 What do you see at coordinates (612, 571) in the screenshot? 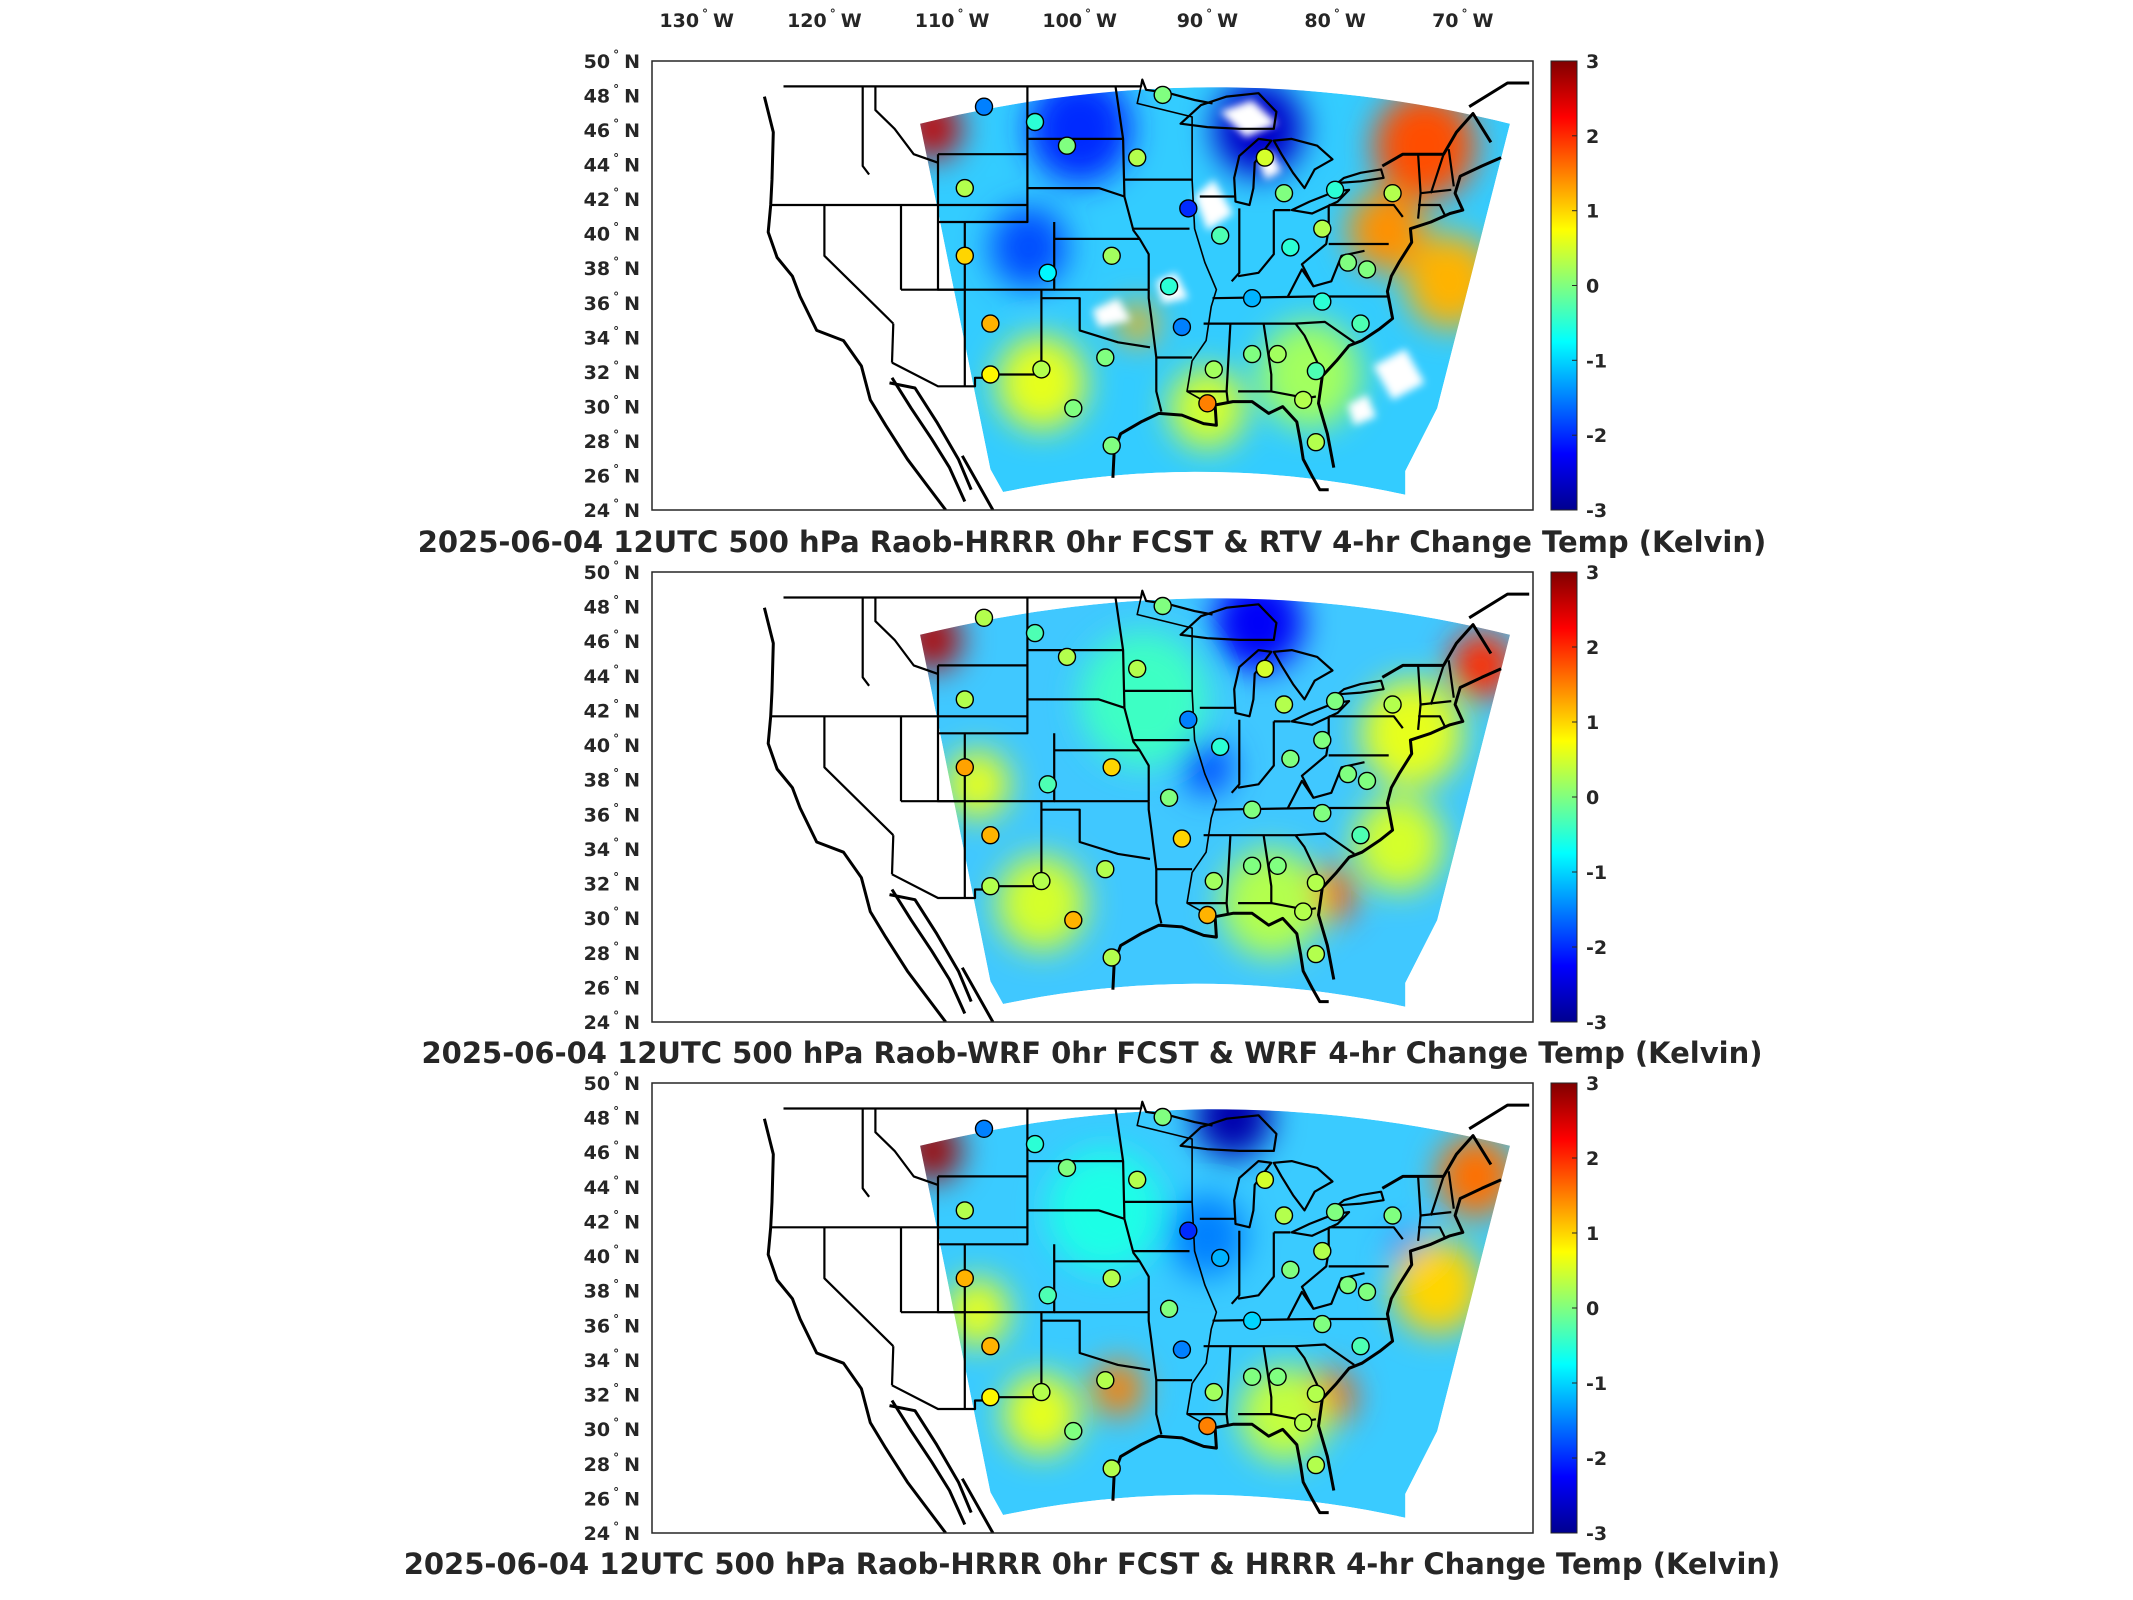
I see `lat-tick-label: 50 ° N` at bounding box center [612, 571].